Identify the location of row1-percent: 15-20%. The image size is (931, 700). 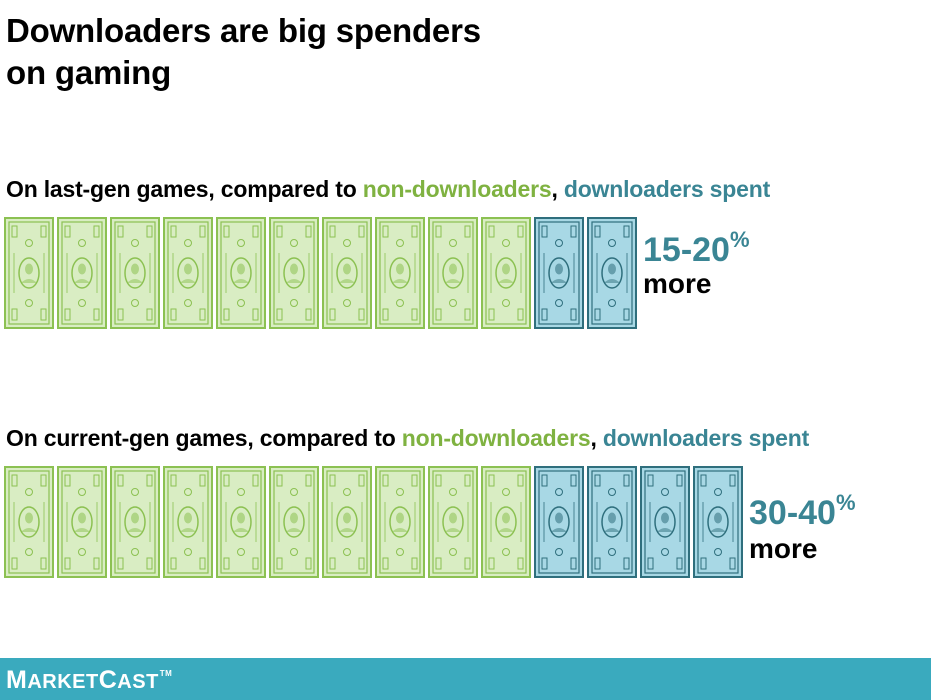
(696, 248).